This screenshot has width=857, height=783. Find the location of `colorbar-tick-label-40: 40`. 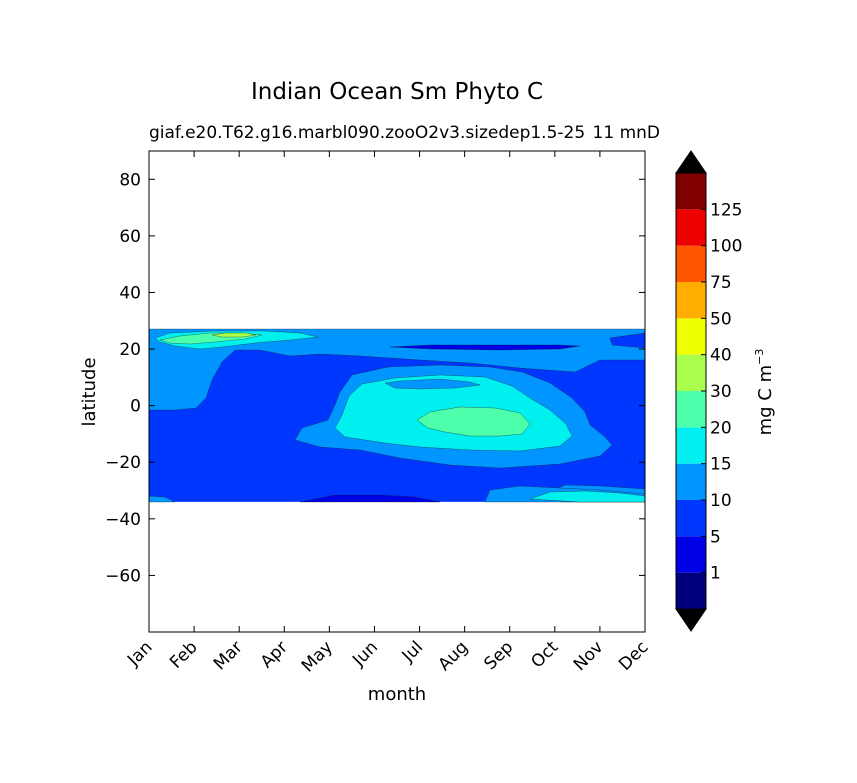

colorbar-tick-label-40: 40 is located at coordinates (721, 356).